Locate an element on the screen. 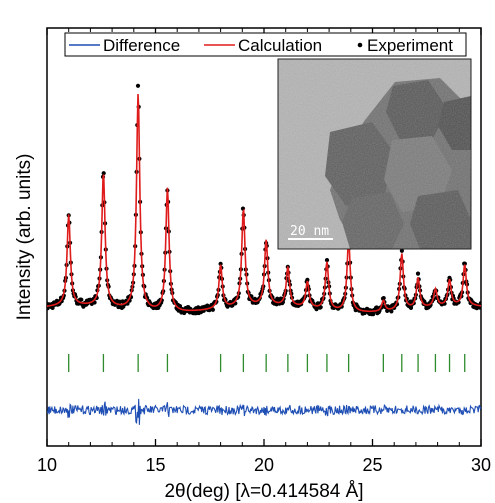 This screenshot has height=503, width=495. legend: Difference Calculation Experiment is located at coordinates (265, 44).